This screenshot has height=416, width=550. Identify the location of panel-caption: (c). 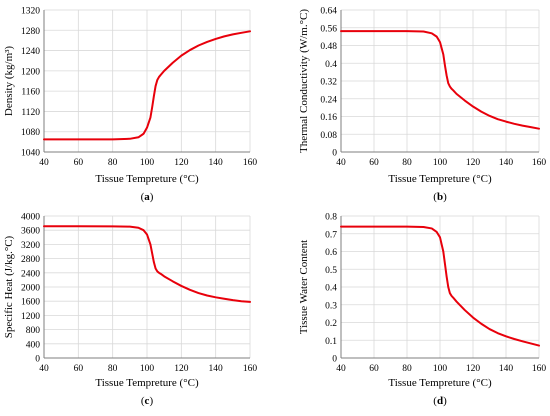
(147, 401).